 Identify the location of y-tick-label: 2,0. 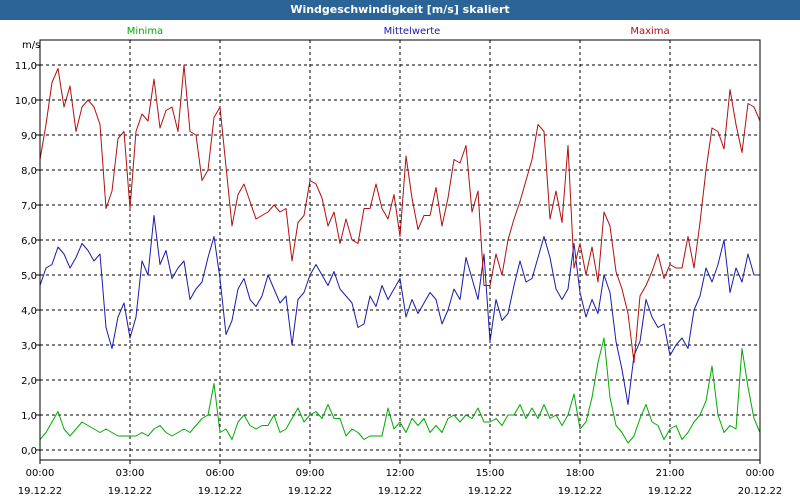
(29, 381).